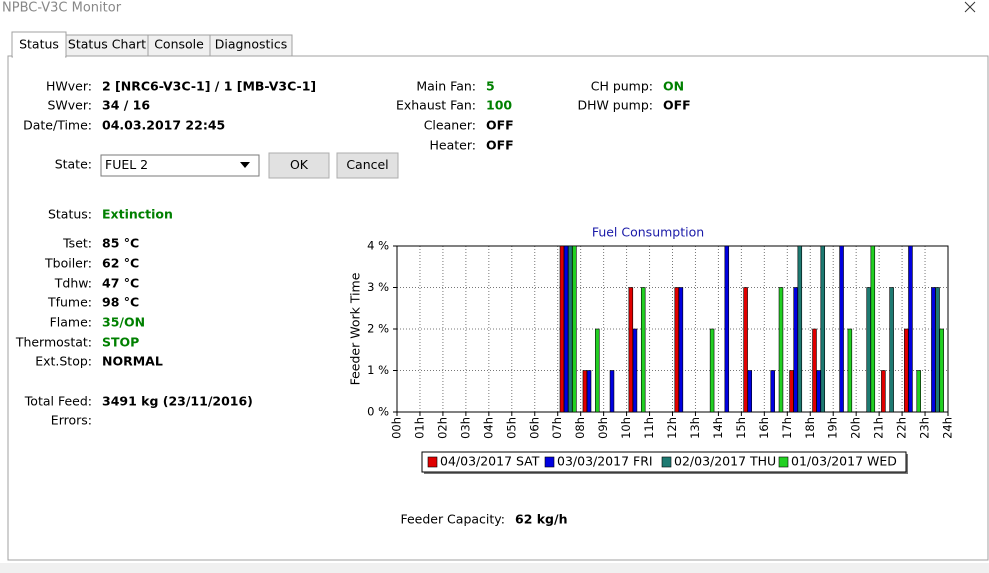  Describe the element at coordinates (39, 56) in the screenshot. I see `tab-join` at that location.